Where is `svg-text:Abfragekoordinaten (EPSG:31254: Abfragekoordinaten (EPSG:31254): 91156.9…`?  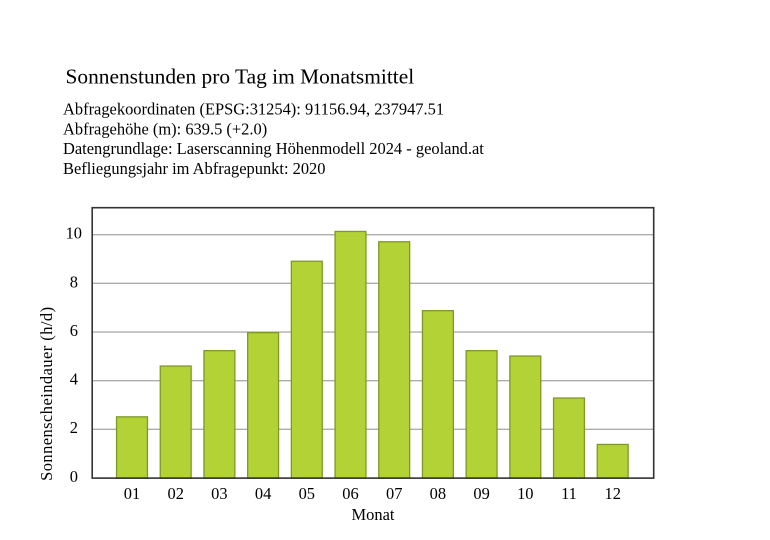 svg-text:Abfragekoordinaten (EPSG:31254: Abfragekoordinaten (EPSG:31254): 91156.9… is located at coordinates (253, 109).